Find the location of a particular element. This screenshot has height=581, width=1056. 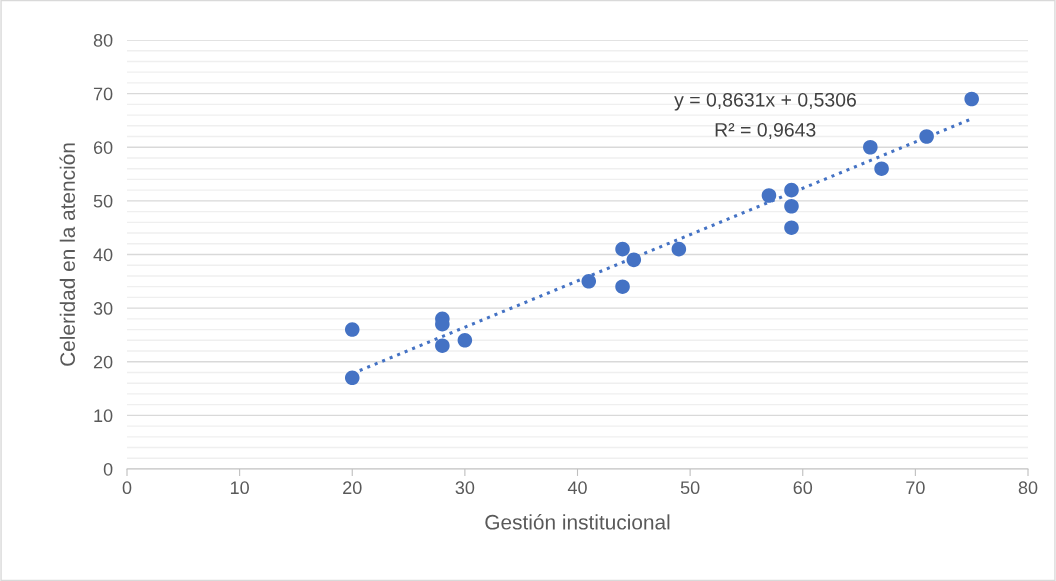

y-tick-label: 0 is located at coordinates (108, 469).